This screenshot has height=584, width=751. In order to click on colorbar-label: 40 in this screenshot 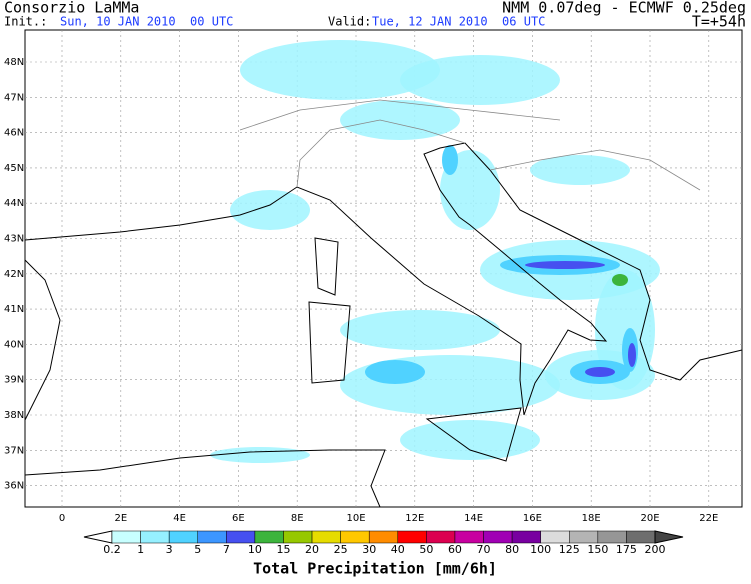, I will do `click(398, 549)`.